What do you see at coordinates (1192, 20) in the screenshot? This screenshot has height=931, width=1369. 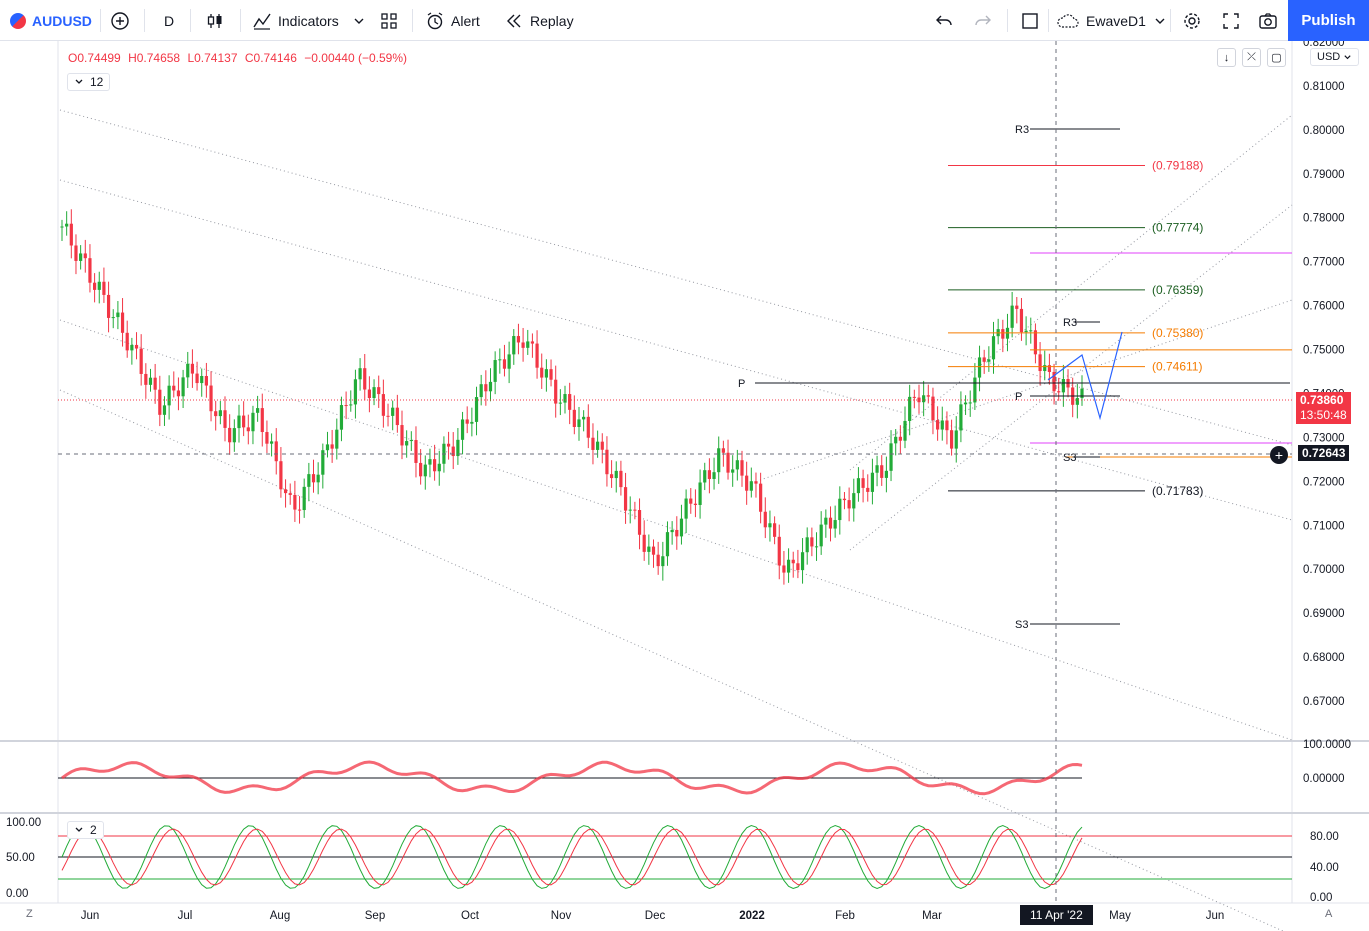 I see `settings-button` at bounding box center [1192, 20].